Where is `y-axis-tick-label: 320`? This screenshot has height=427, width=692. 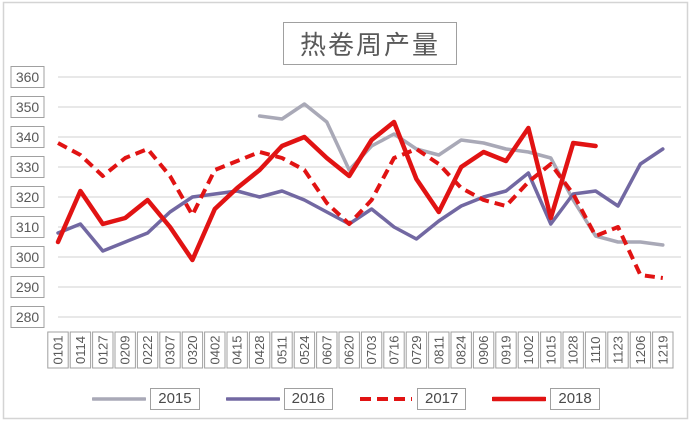 y-axis-tick-label: 320 is located at coordinates (28, 197).